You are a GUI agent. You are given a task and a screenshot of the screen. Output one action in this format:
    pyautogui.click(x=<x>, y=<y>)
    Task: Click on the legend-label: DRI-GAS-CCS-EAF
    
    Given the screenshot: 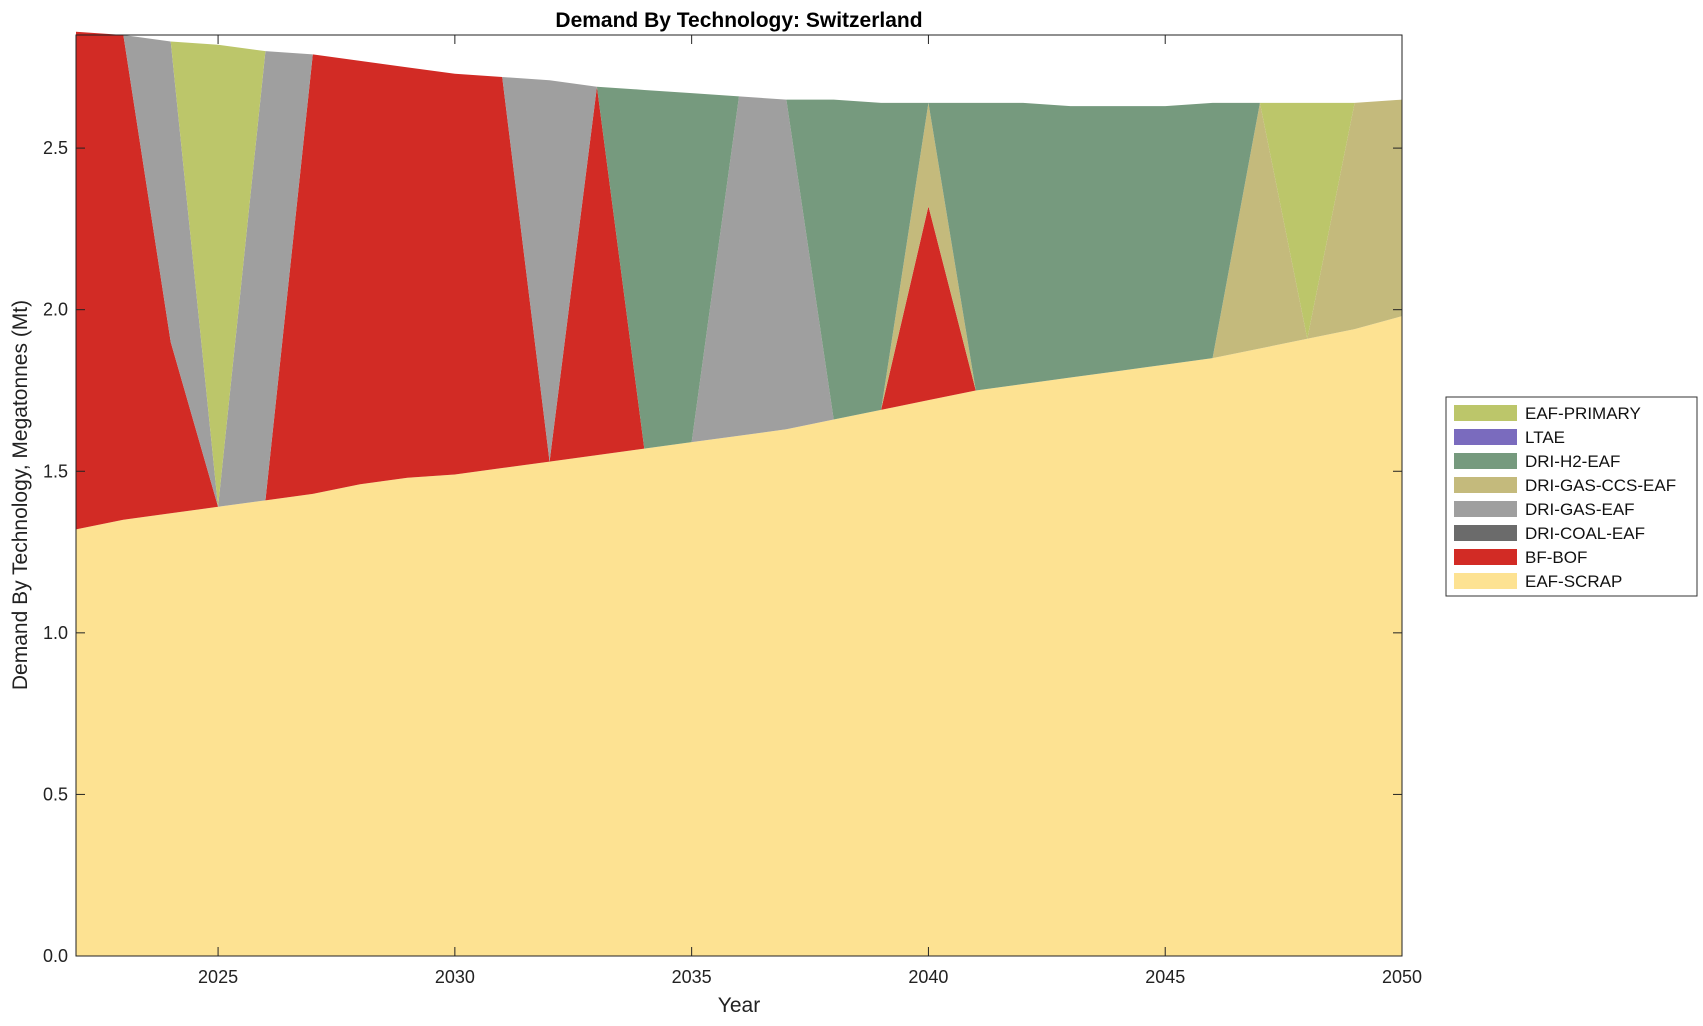 What is the action you would take?
    pyautogui.click(x=1600, y=485)
    